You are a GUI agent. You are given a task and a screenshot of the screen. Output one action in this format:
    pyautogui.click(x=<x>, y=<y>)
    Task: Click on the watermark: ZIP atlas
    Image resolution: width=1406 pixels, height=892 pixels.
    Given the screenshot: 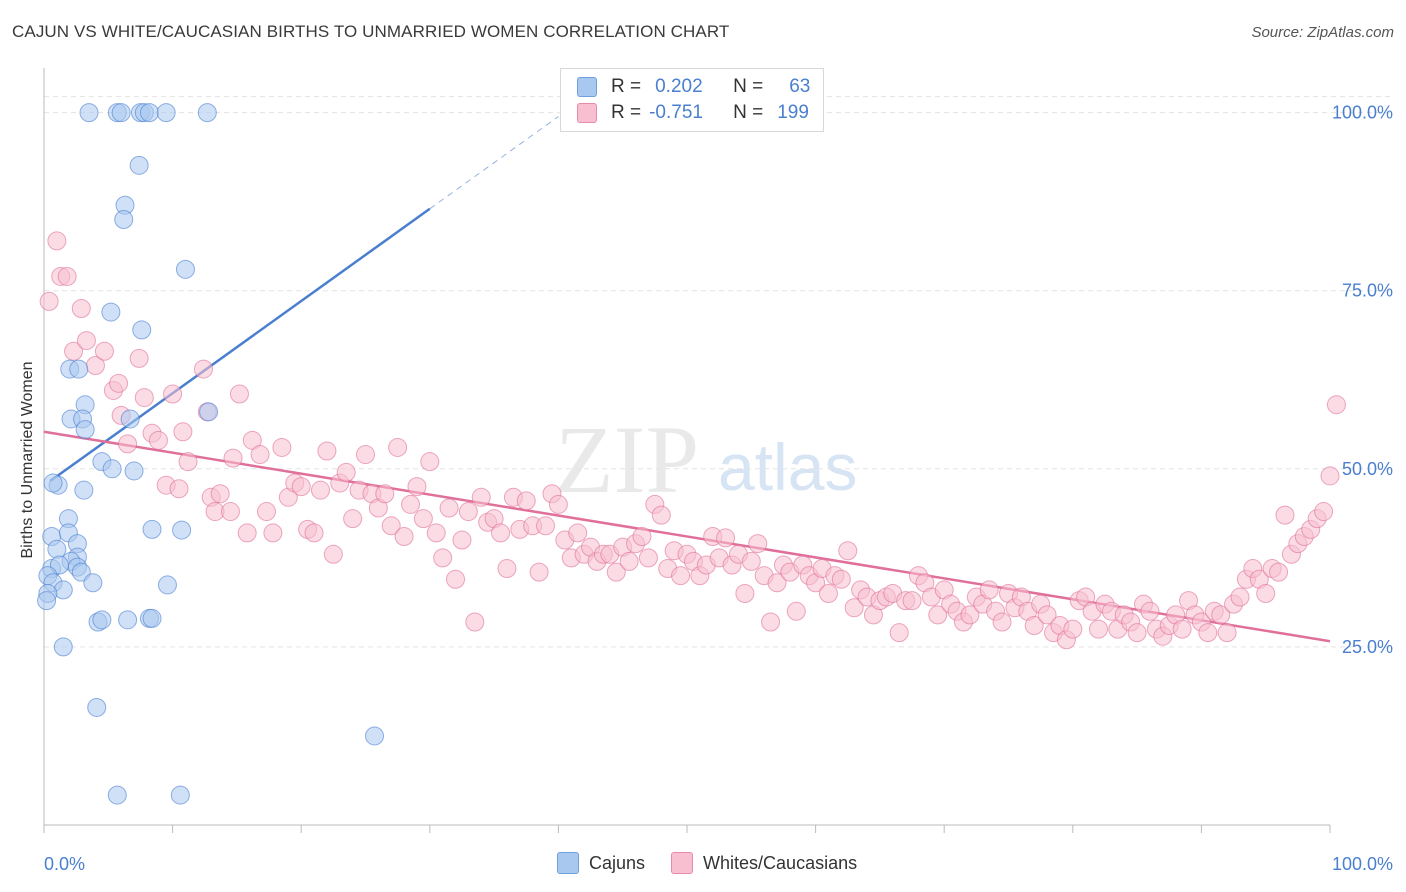 What is the action you would take?
    pyautogui.click(x=706, y=459)
    